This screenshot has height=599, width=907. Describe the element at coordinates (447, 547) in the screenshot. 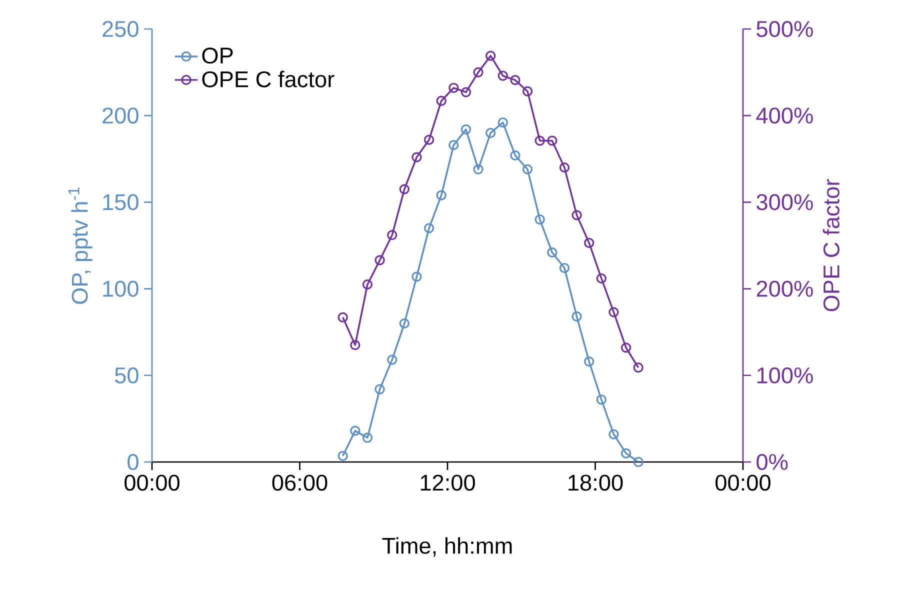

I see `x-axis-title: Time, hh:mm` at that location.